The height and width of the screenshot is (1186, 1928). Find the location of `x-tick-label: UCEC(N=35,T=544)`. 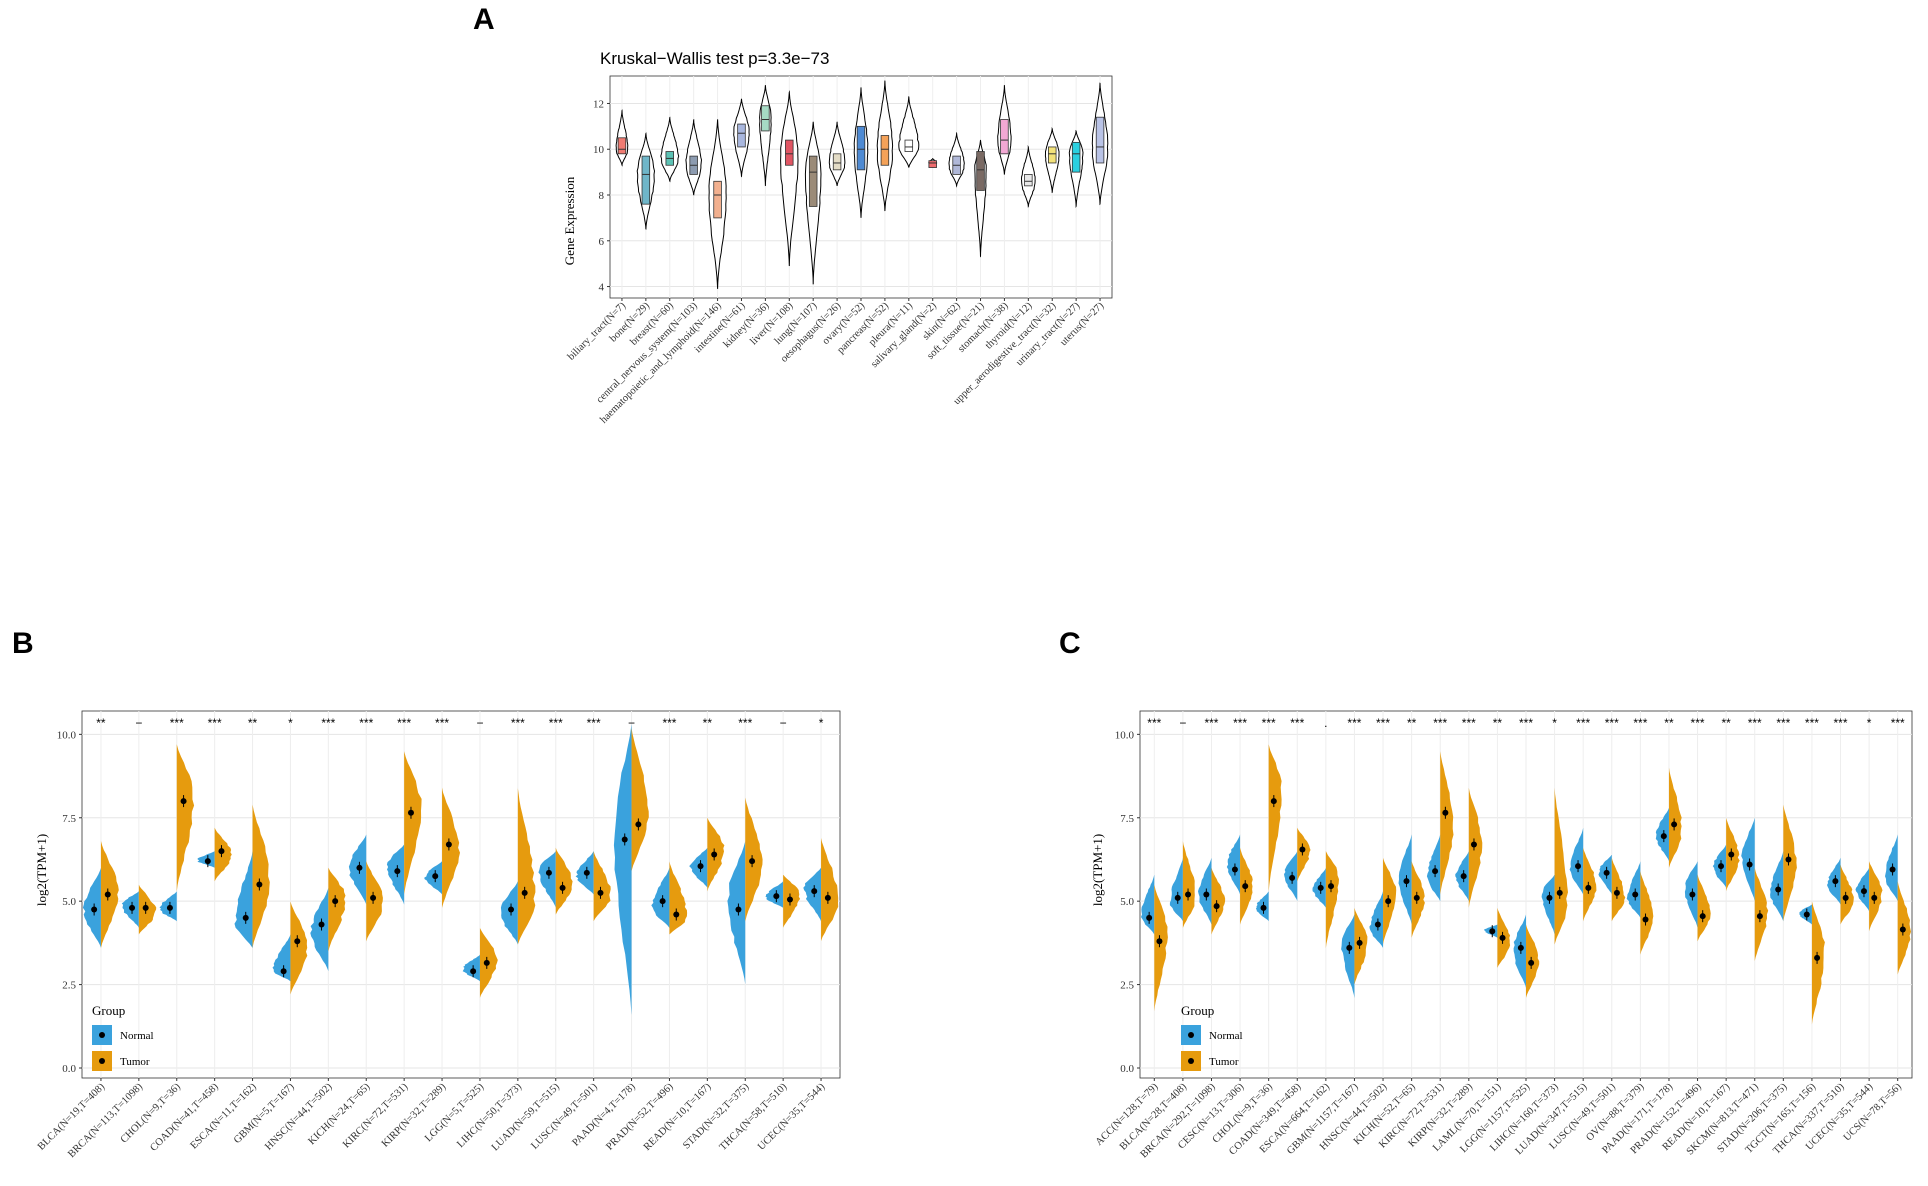

x-tick-label: UCEC(N=35,T=544) is located at coordinates (792, 1117).